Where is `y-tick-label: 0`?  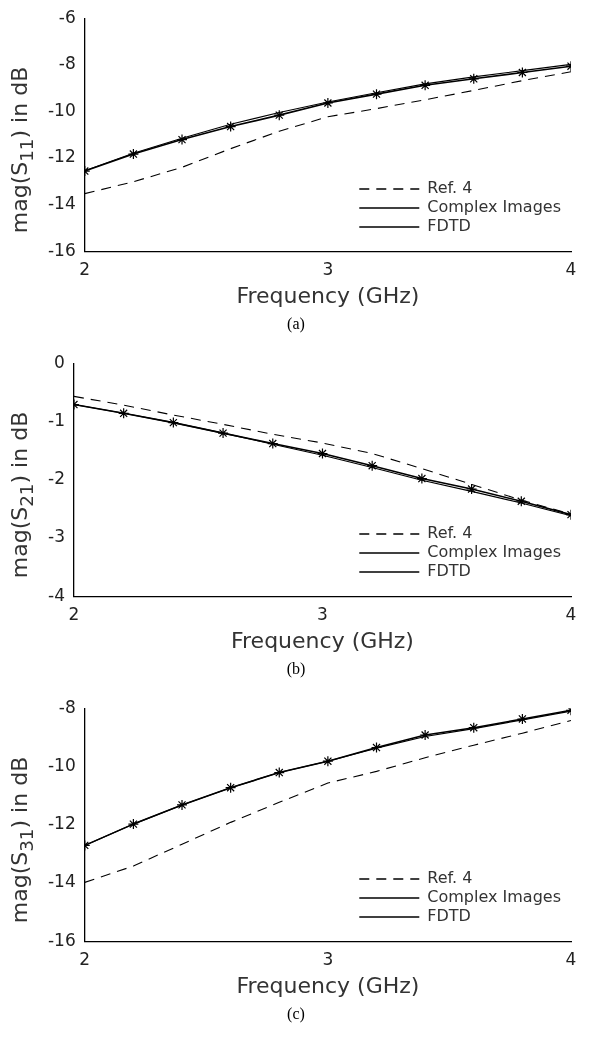
y-tick-label: 0 is located at coordinates (59, 361).